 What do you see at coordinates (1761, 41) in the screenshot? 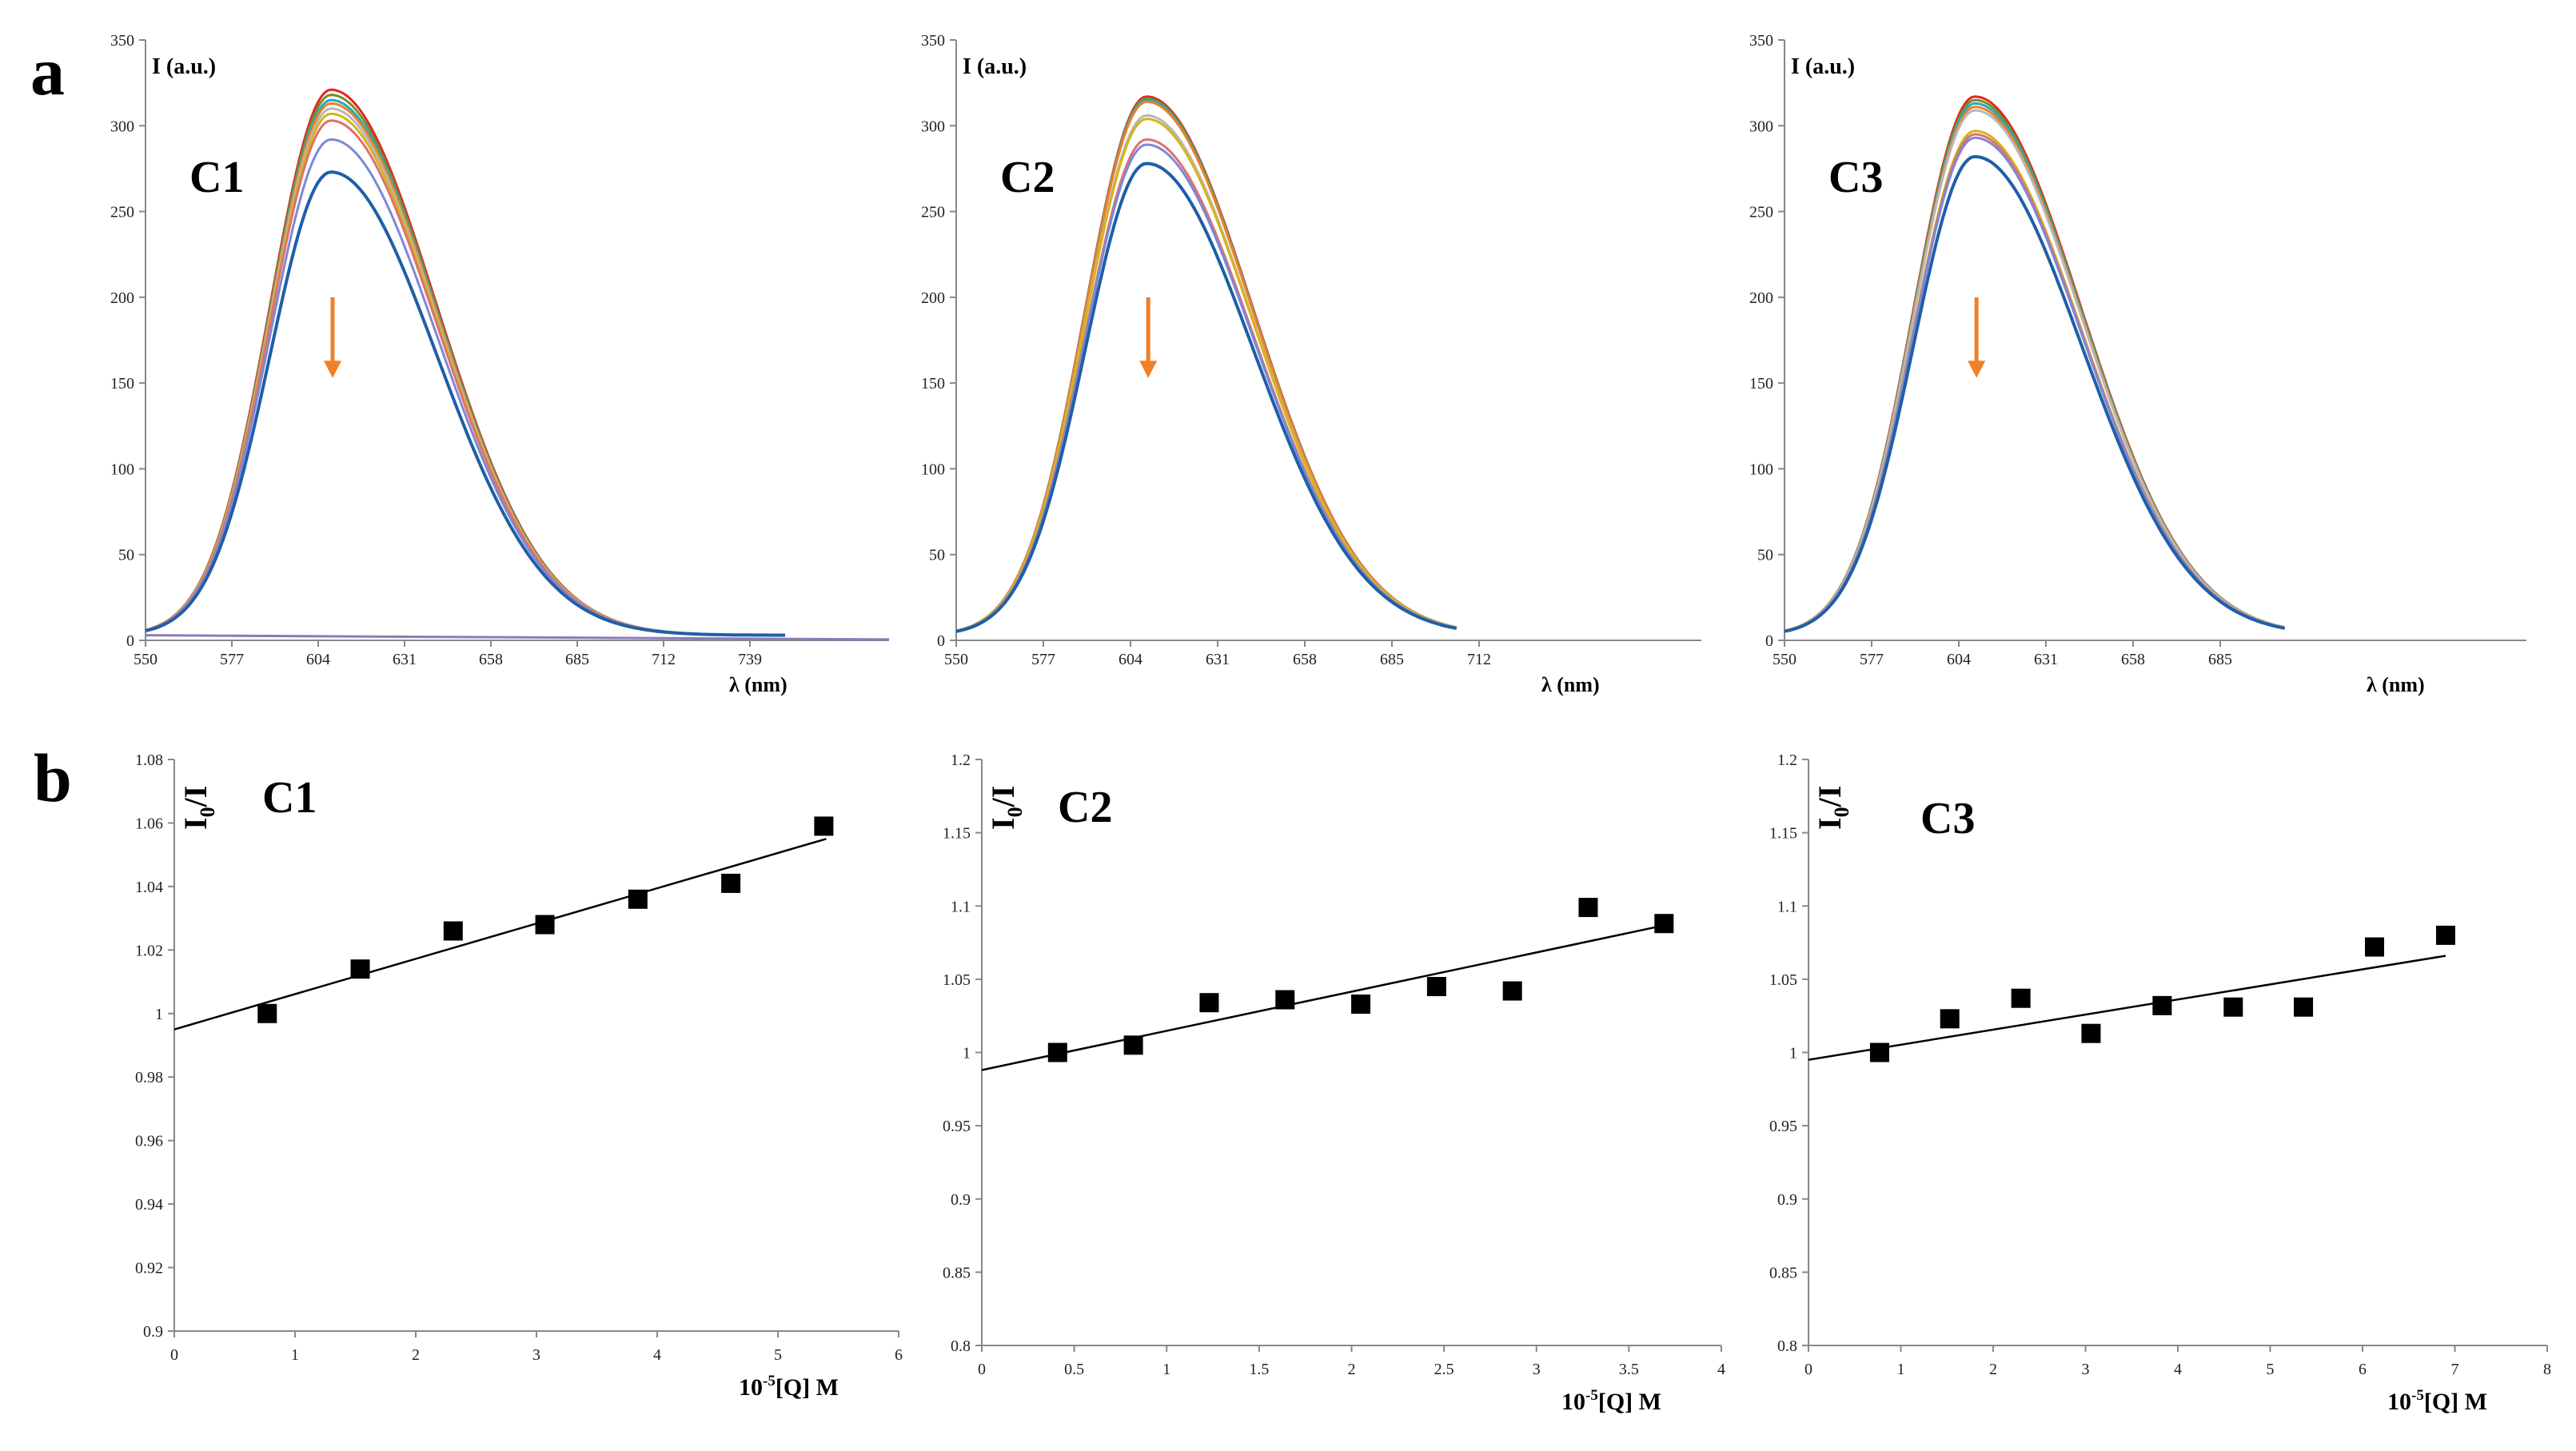
I see `y-tick-label: 350` at bounding box center [1761, 41].